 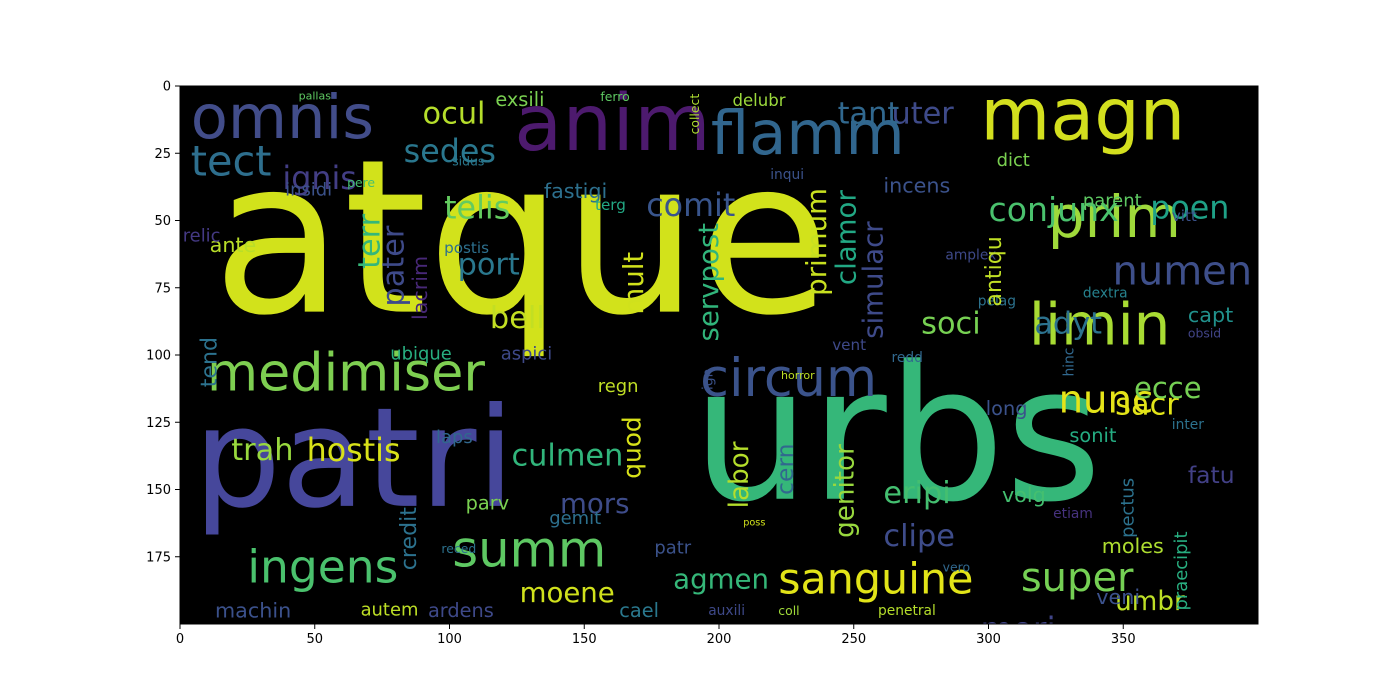 I want to click on word-tect: tect, so click(x=231, y=162).